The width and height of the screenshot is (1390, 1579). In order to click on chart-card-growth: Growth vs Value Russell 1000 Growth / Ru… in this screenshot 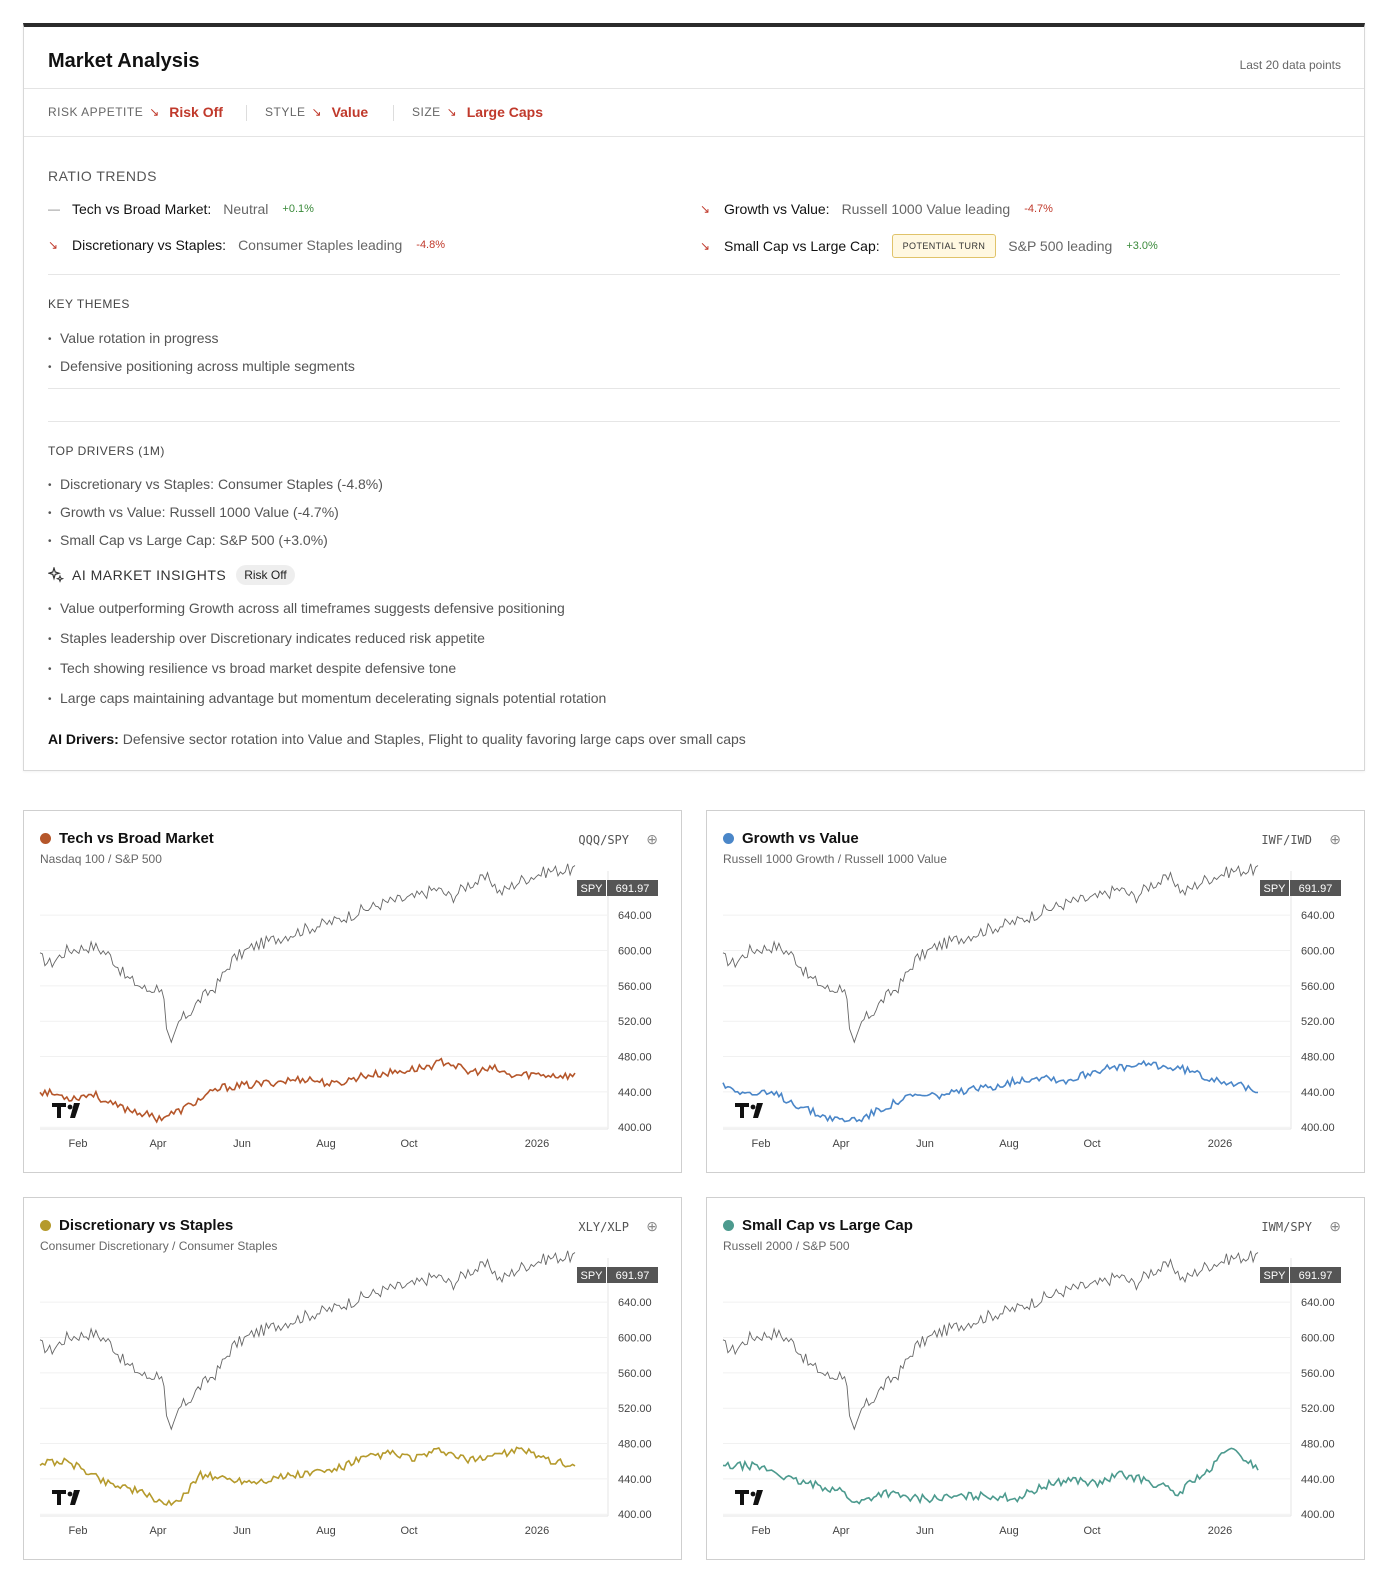, I will do `click(1035, 991)`.